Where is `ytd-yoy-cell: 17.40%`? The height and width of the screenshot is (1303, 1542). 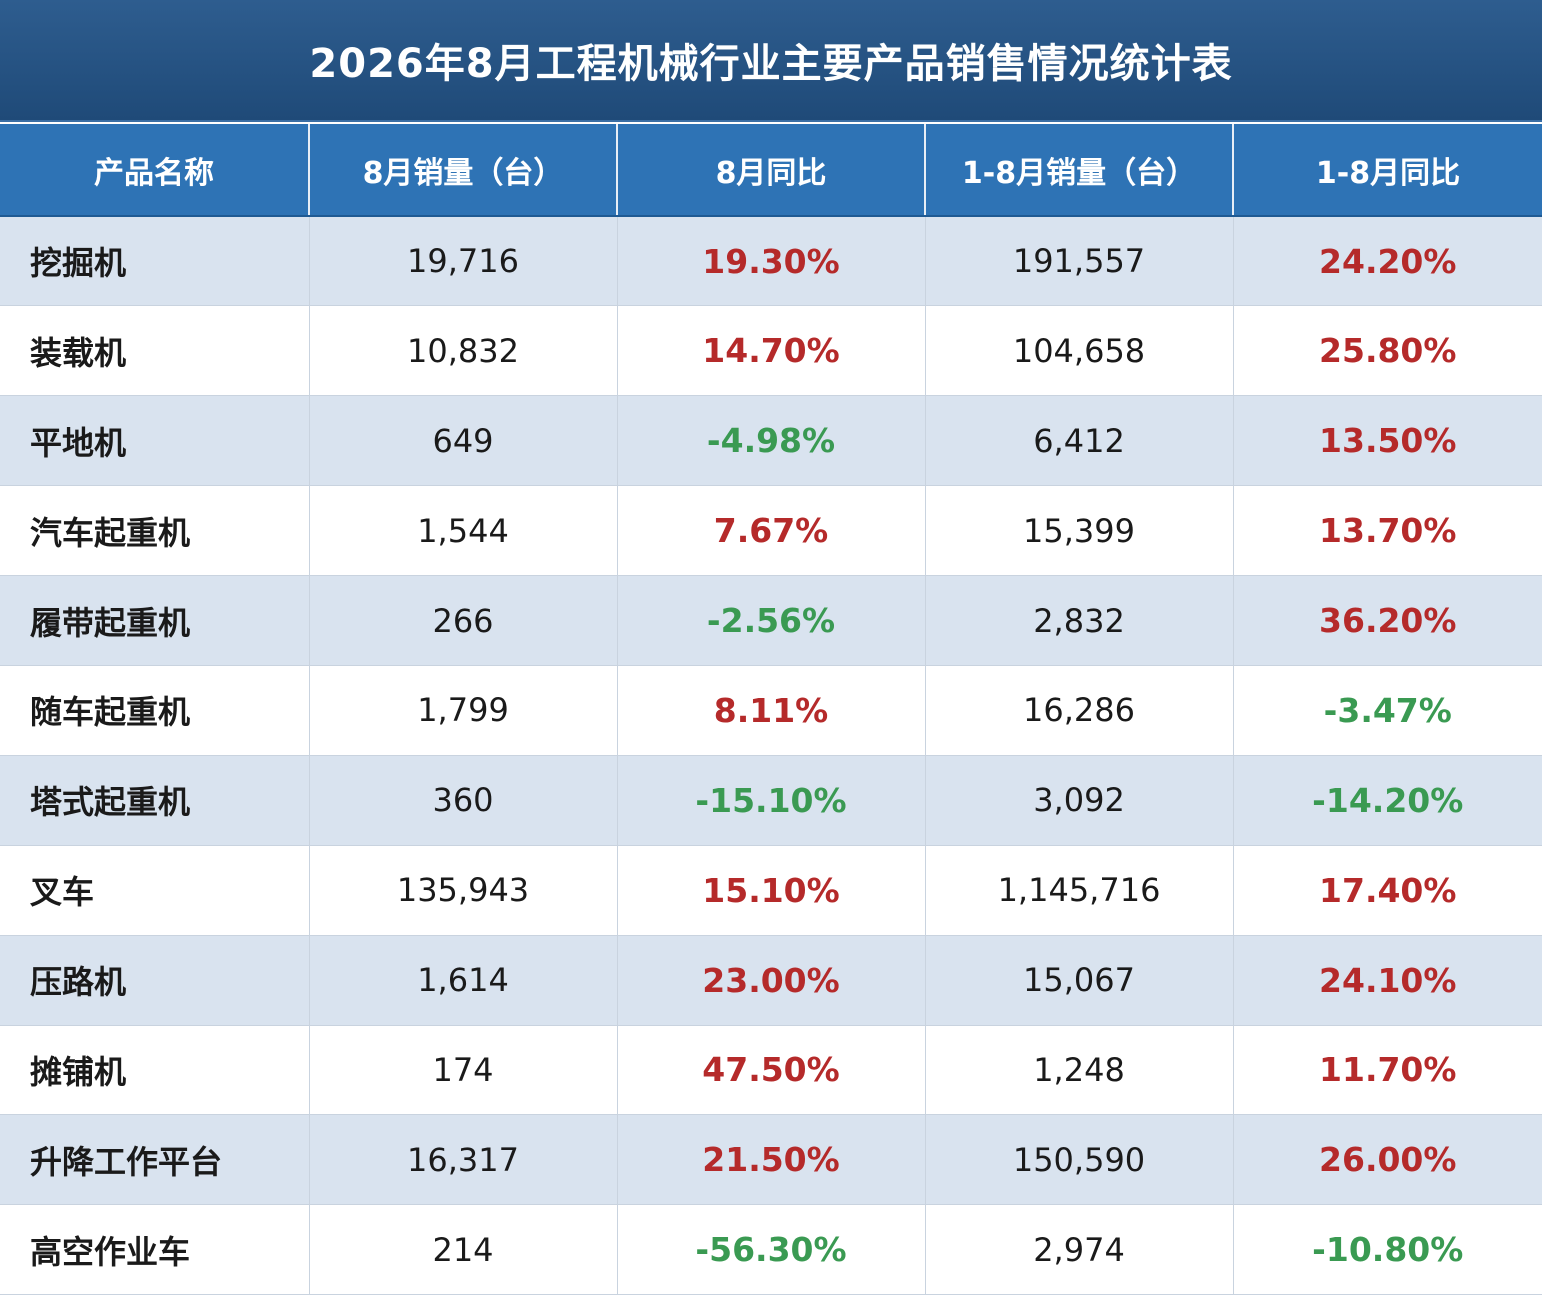 ytd-yoy-cell: 17.40% is located at coordinates (1387, 890).